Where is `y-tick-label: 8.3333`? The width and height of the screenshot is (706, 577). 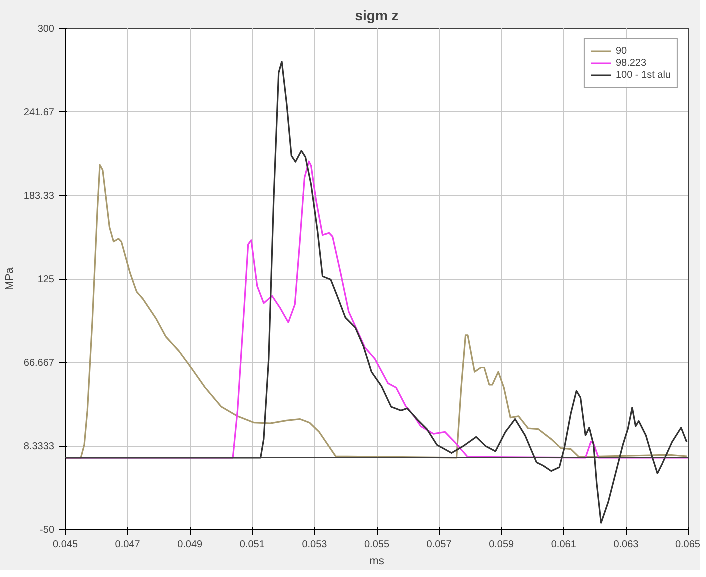 y-tick-label: 8.3333 is located at coordinates (39, 447).